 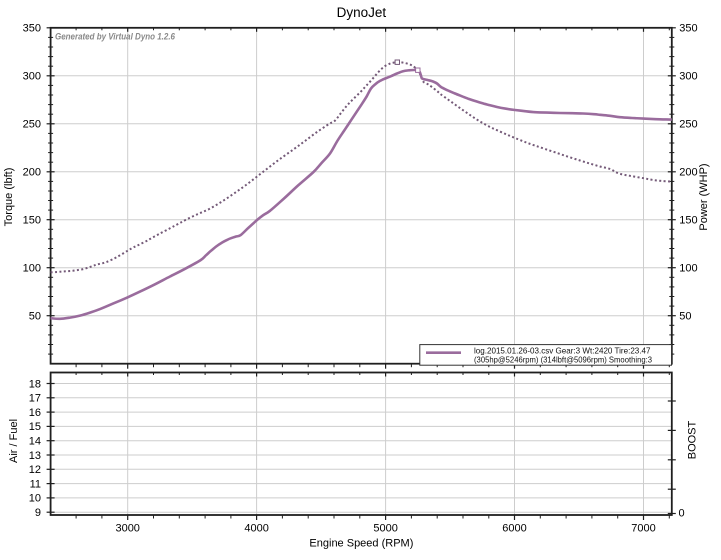 I want to click on svg-text: 12, so click(x=35, y=470).